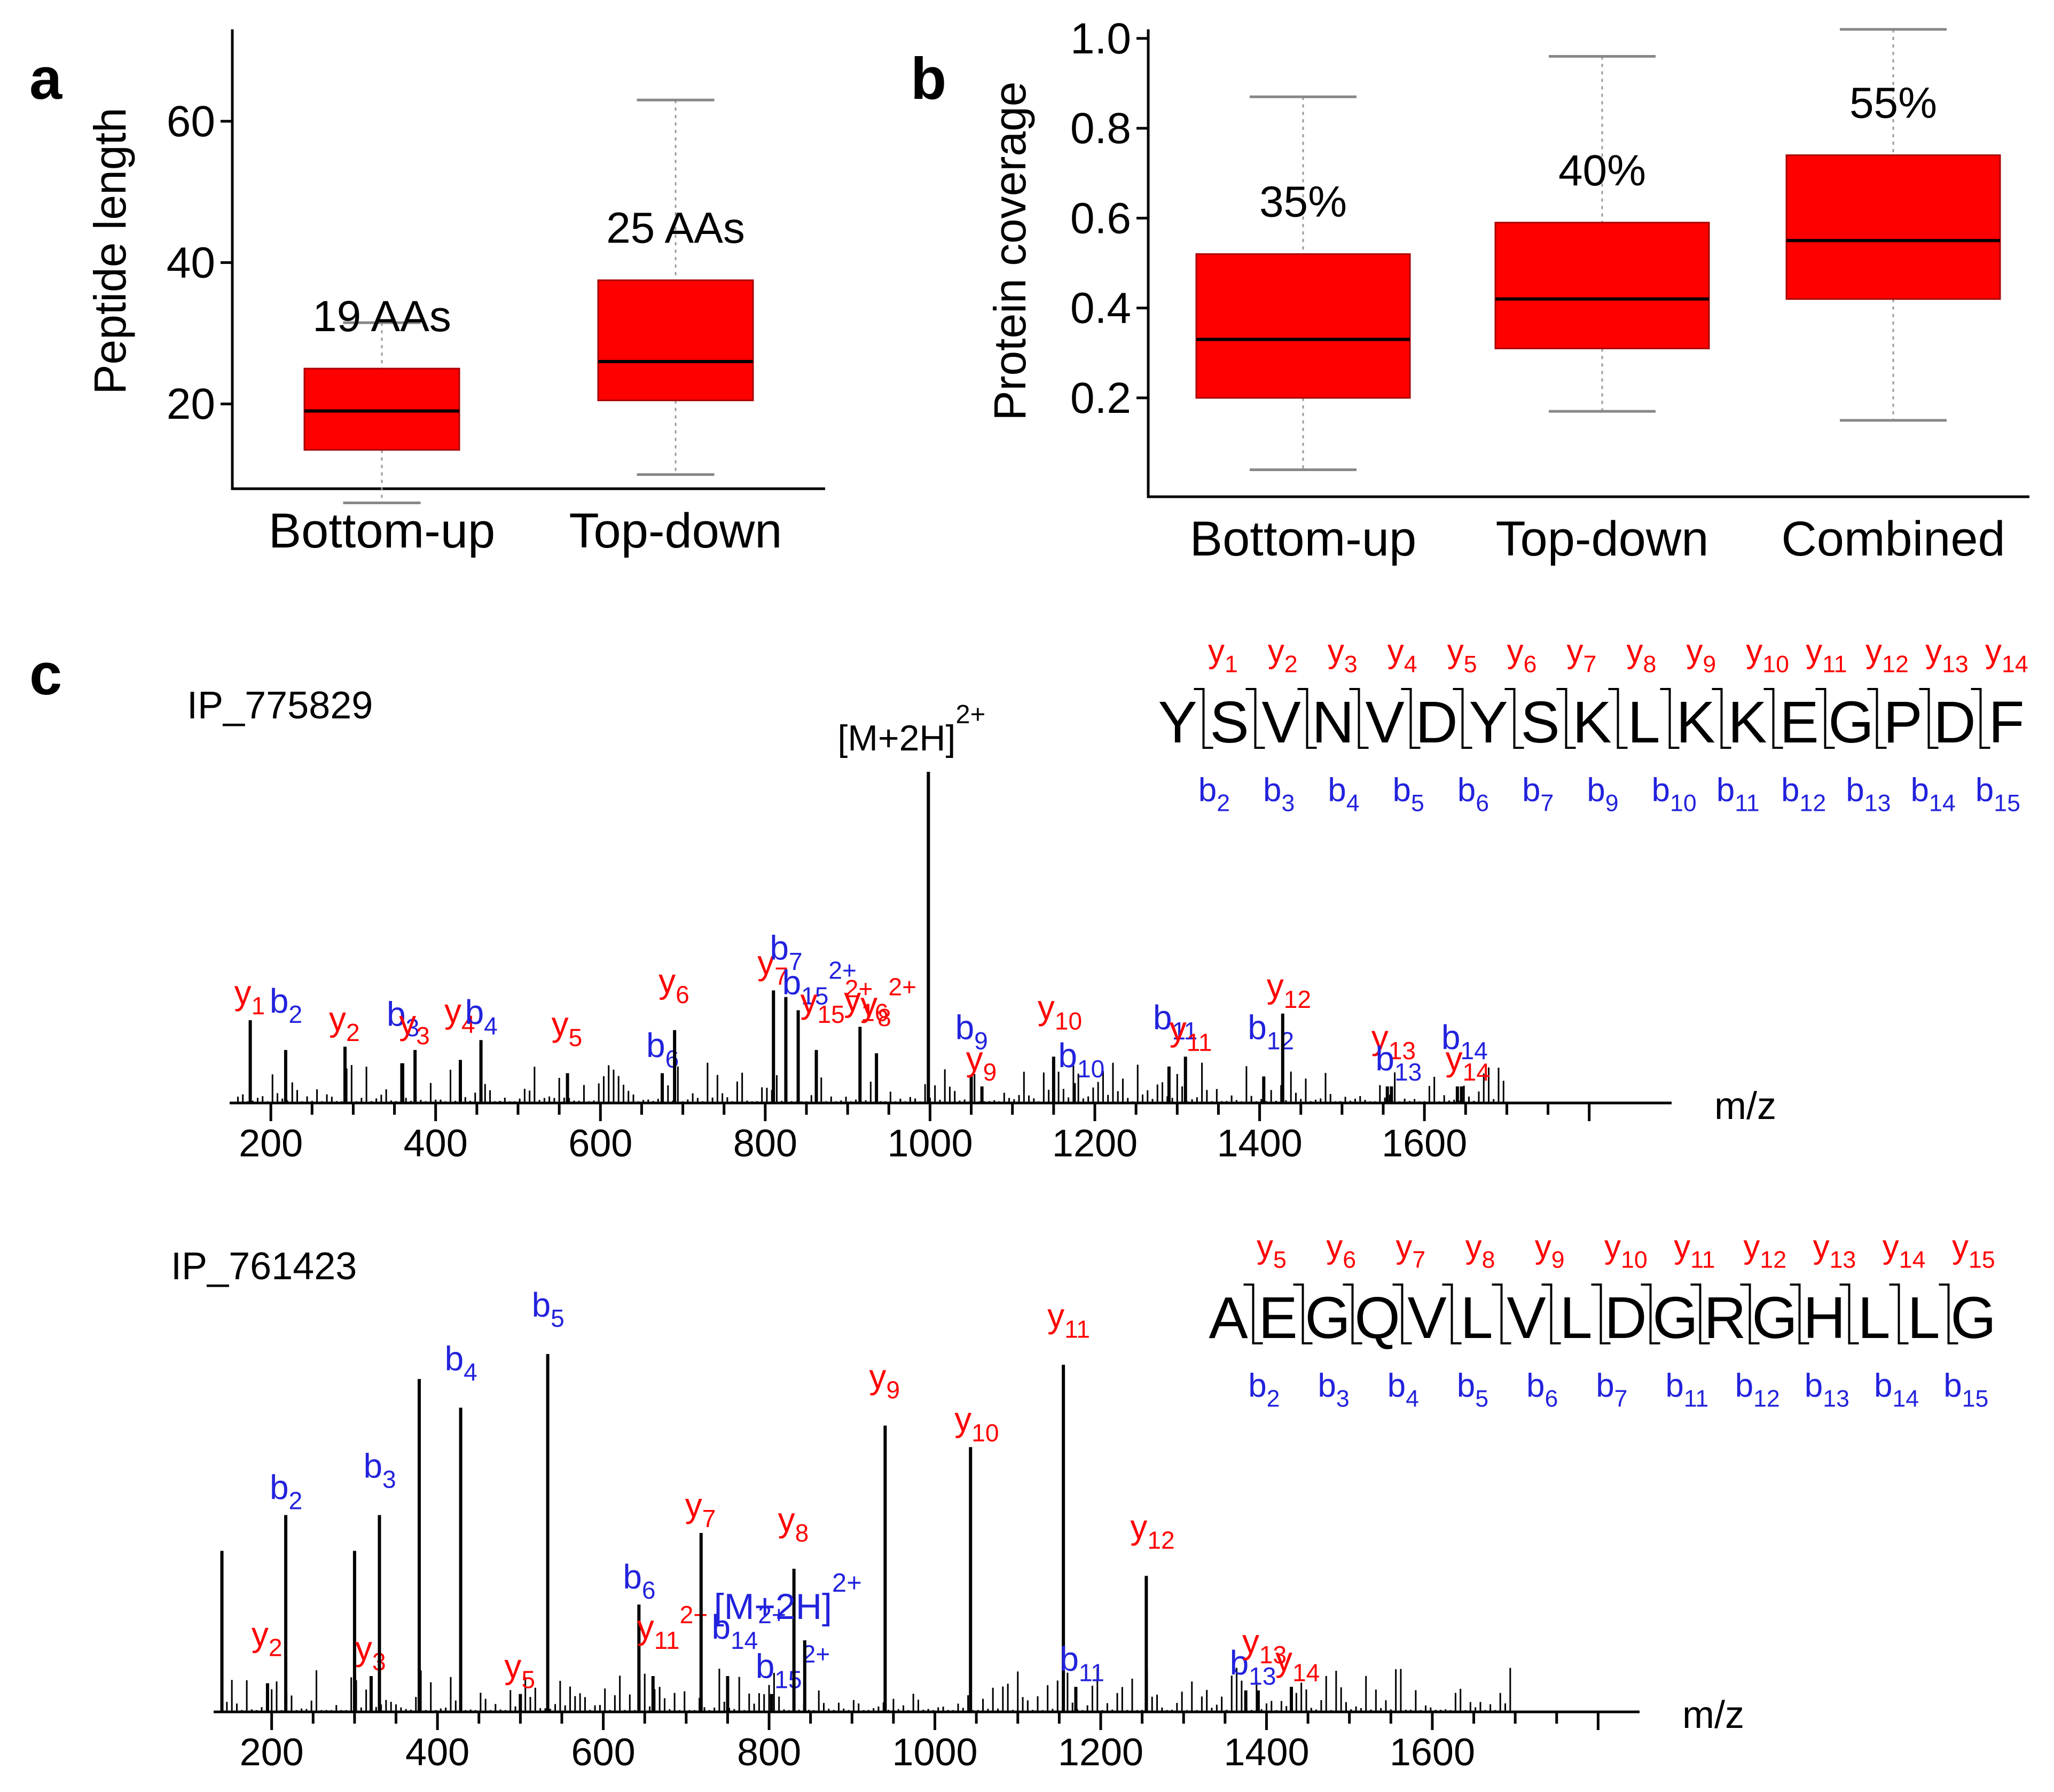  I want to click on sequence-residue: Q, so click(1377, 1318).